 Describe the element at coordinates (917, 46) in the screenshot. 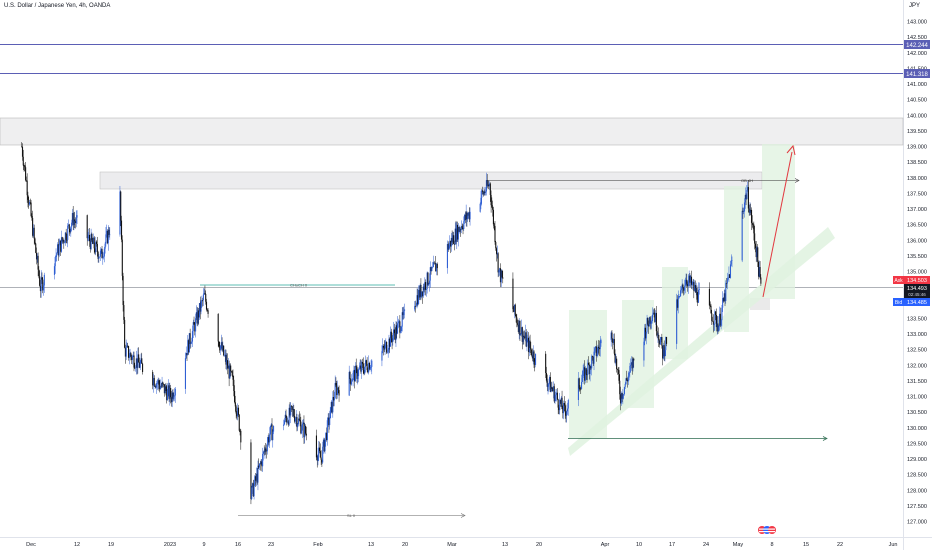

I see `level-label-142244-text: 142.244` at that location.